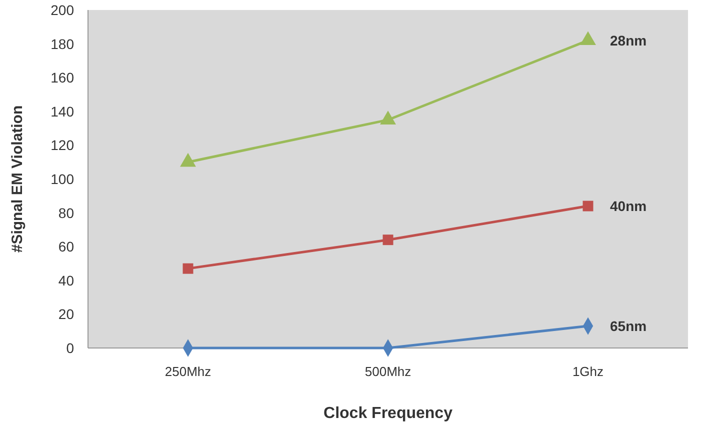  Describe the element at coordinates (588, 371) in the screenshot. I see `x-tick-label: 1Ghz` at that location.